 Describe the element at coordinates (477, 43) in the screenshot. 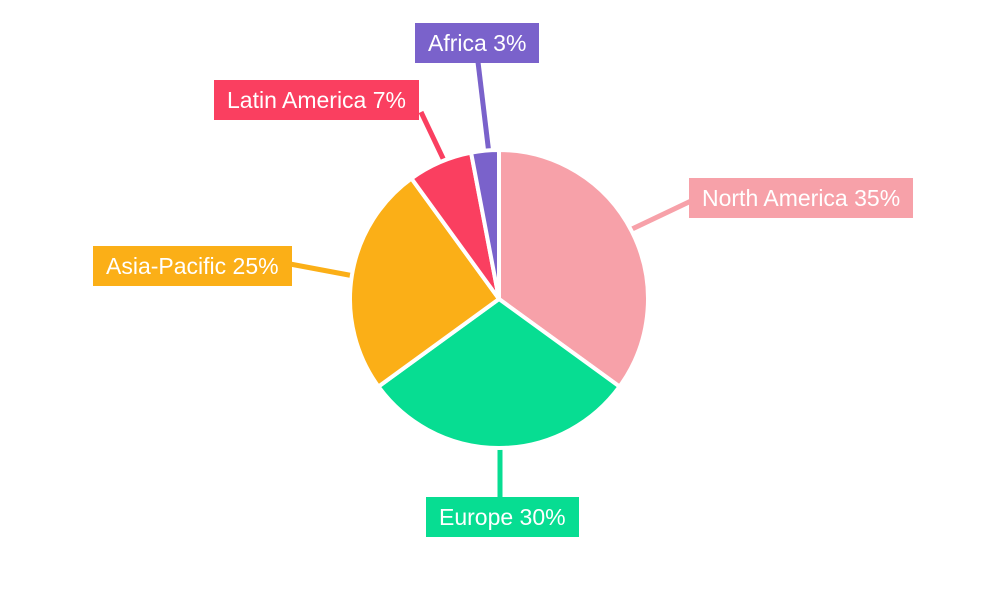

I see `pie-label-africa: Africa 3%` at that location.